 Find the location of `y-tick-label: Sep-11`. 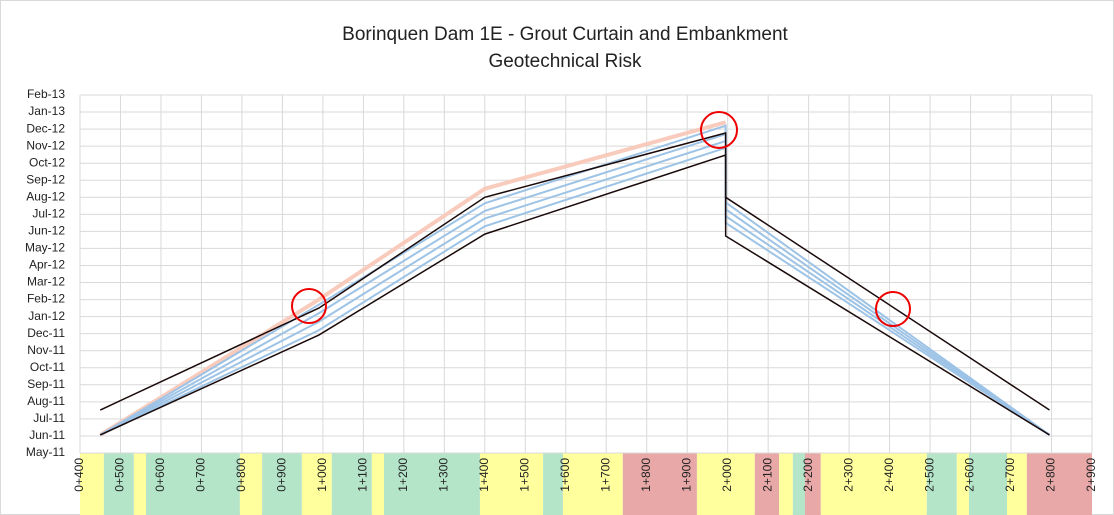

y-tick-label: Sep-11 is located at coordinates (46, 384).